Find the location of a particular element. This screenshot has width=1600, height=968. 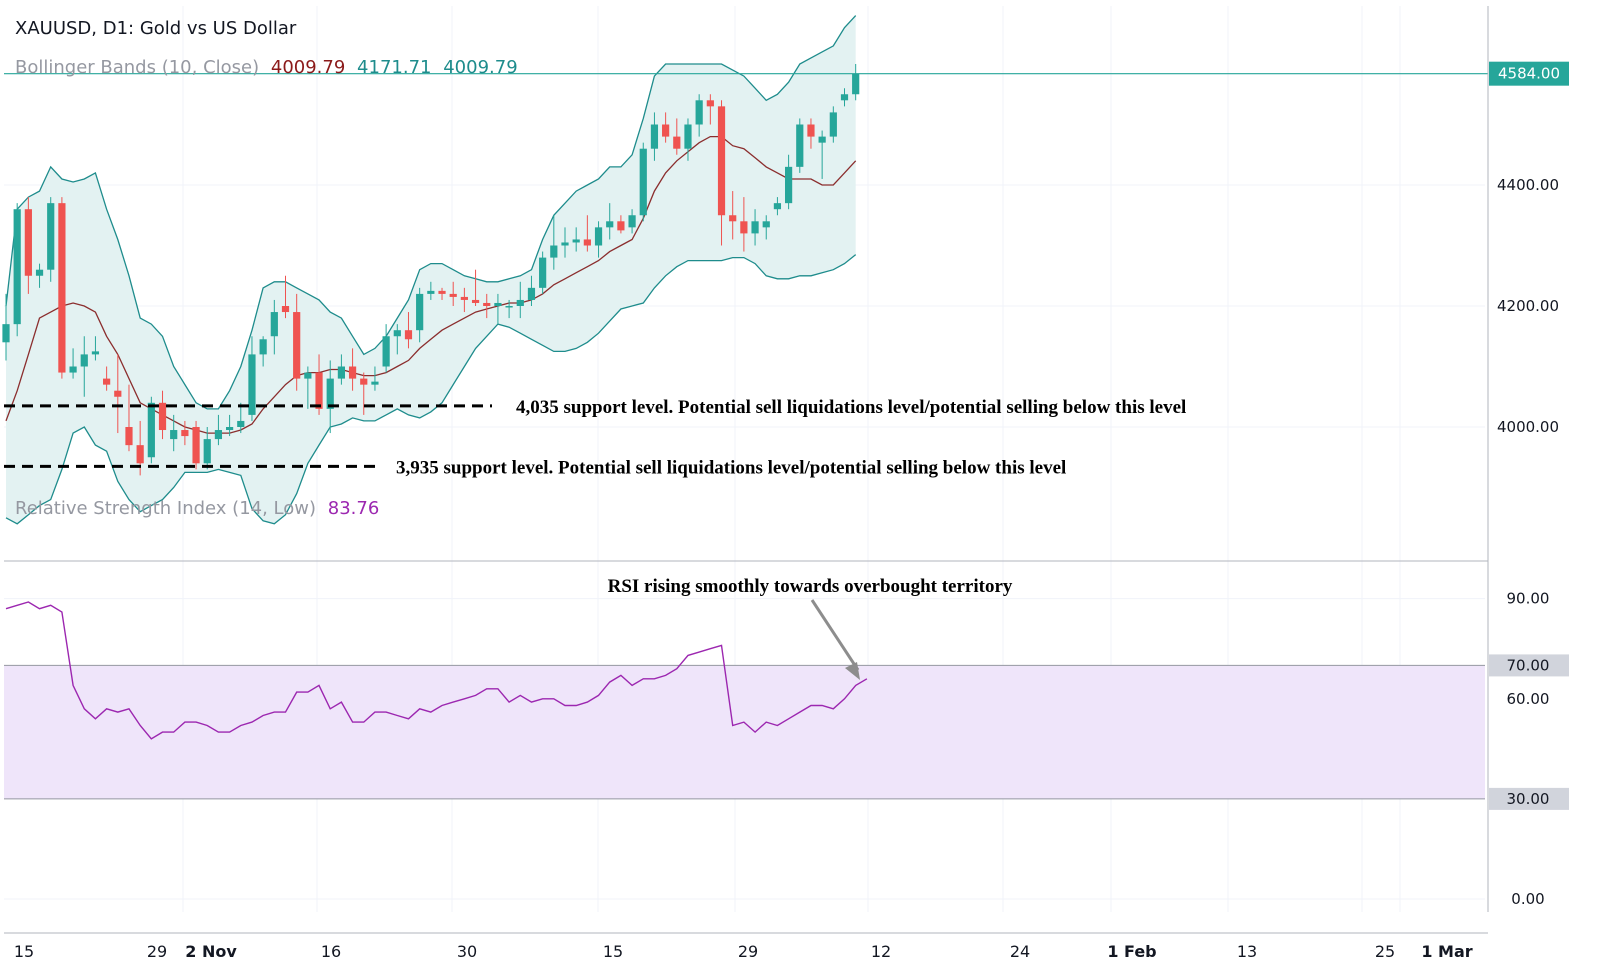

bollinger-value-2: 4171.71 is located at coordinates (394, 67).